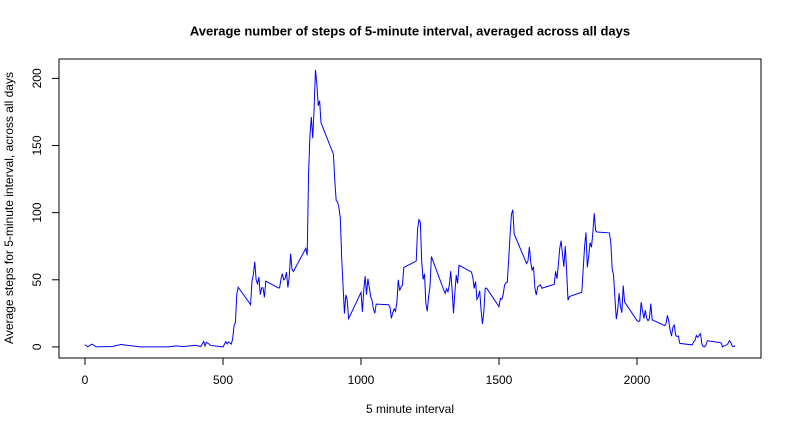 The image size is (792, 432). Describe the element at coordinates (85, 380) in the screenshot. I see `x-tick-label: 0` at that location.